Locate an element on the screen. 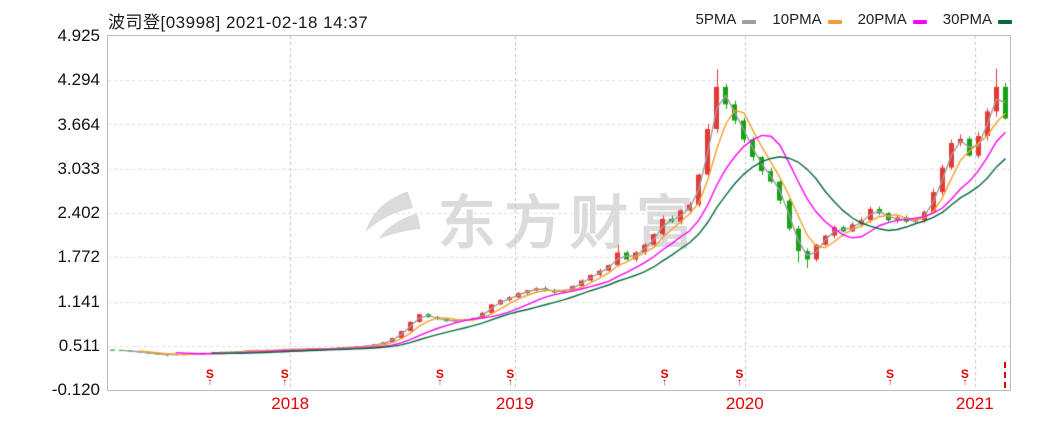 This screenshot has width=1038, height=432. y-axis-tick-label: 4.294 is located at coordinates (78, 80).